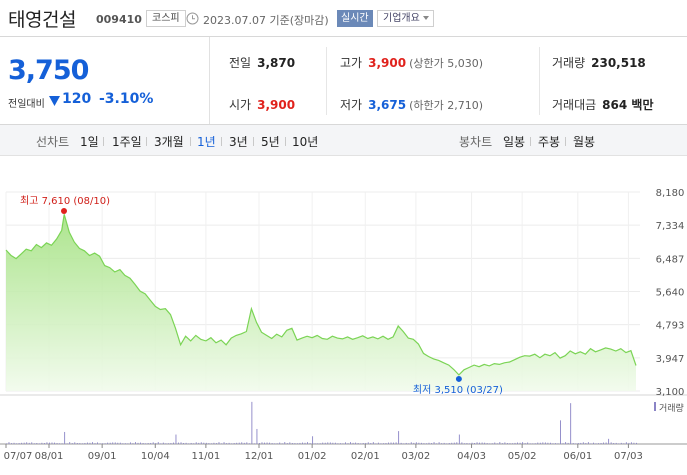  I want to click on low-label: 저가, so click(351, 105).